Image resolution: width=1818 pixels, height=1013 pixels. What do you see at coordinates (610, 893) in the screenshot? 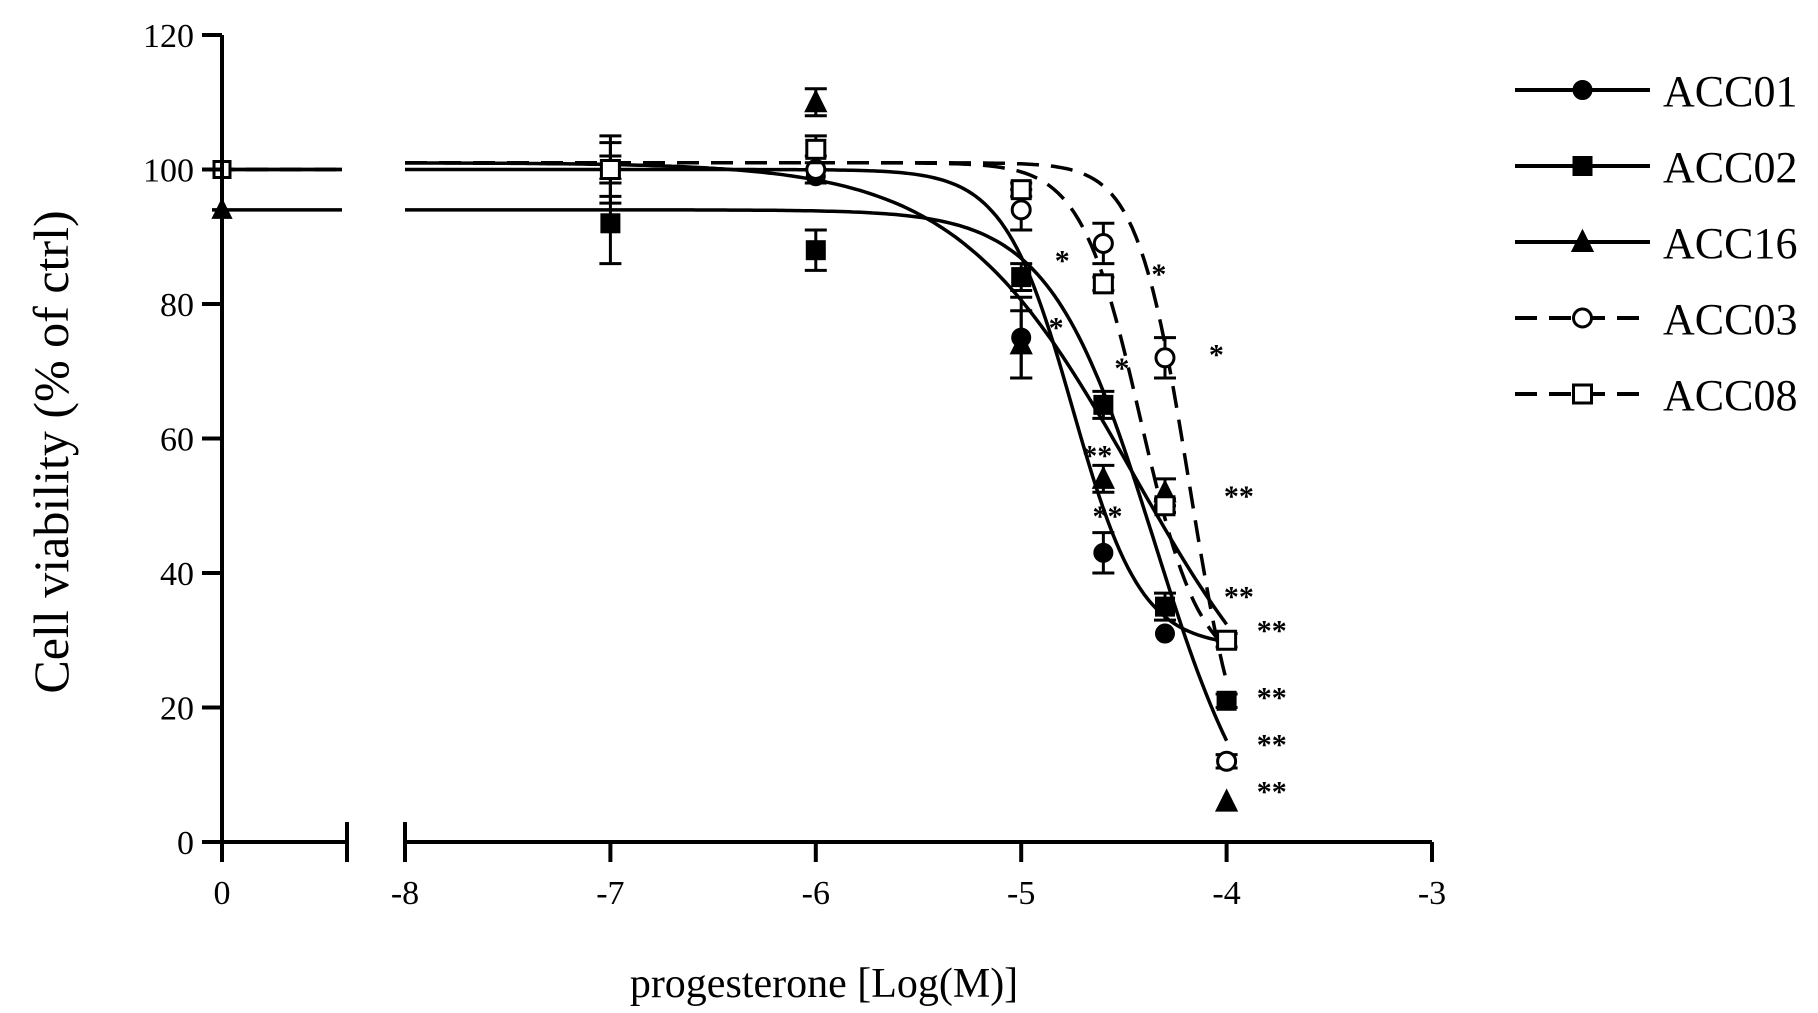
I see `x-tick-label: -7` at bounding box center [610, 893].